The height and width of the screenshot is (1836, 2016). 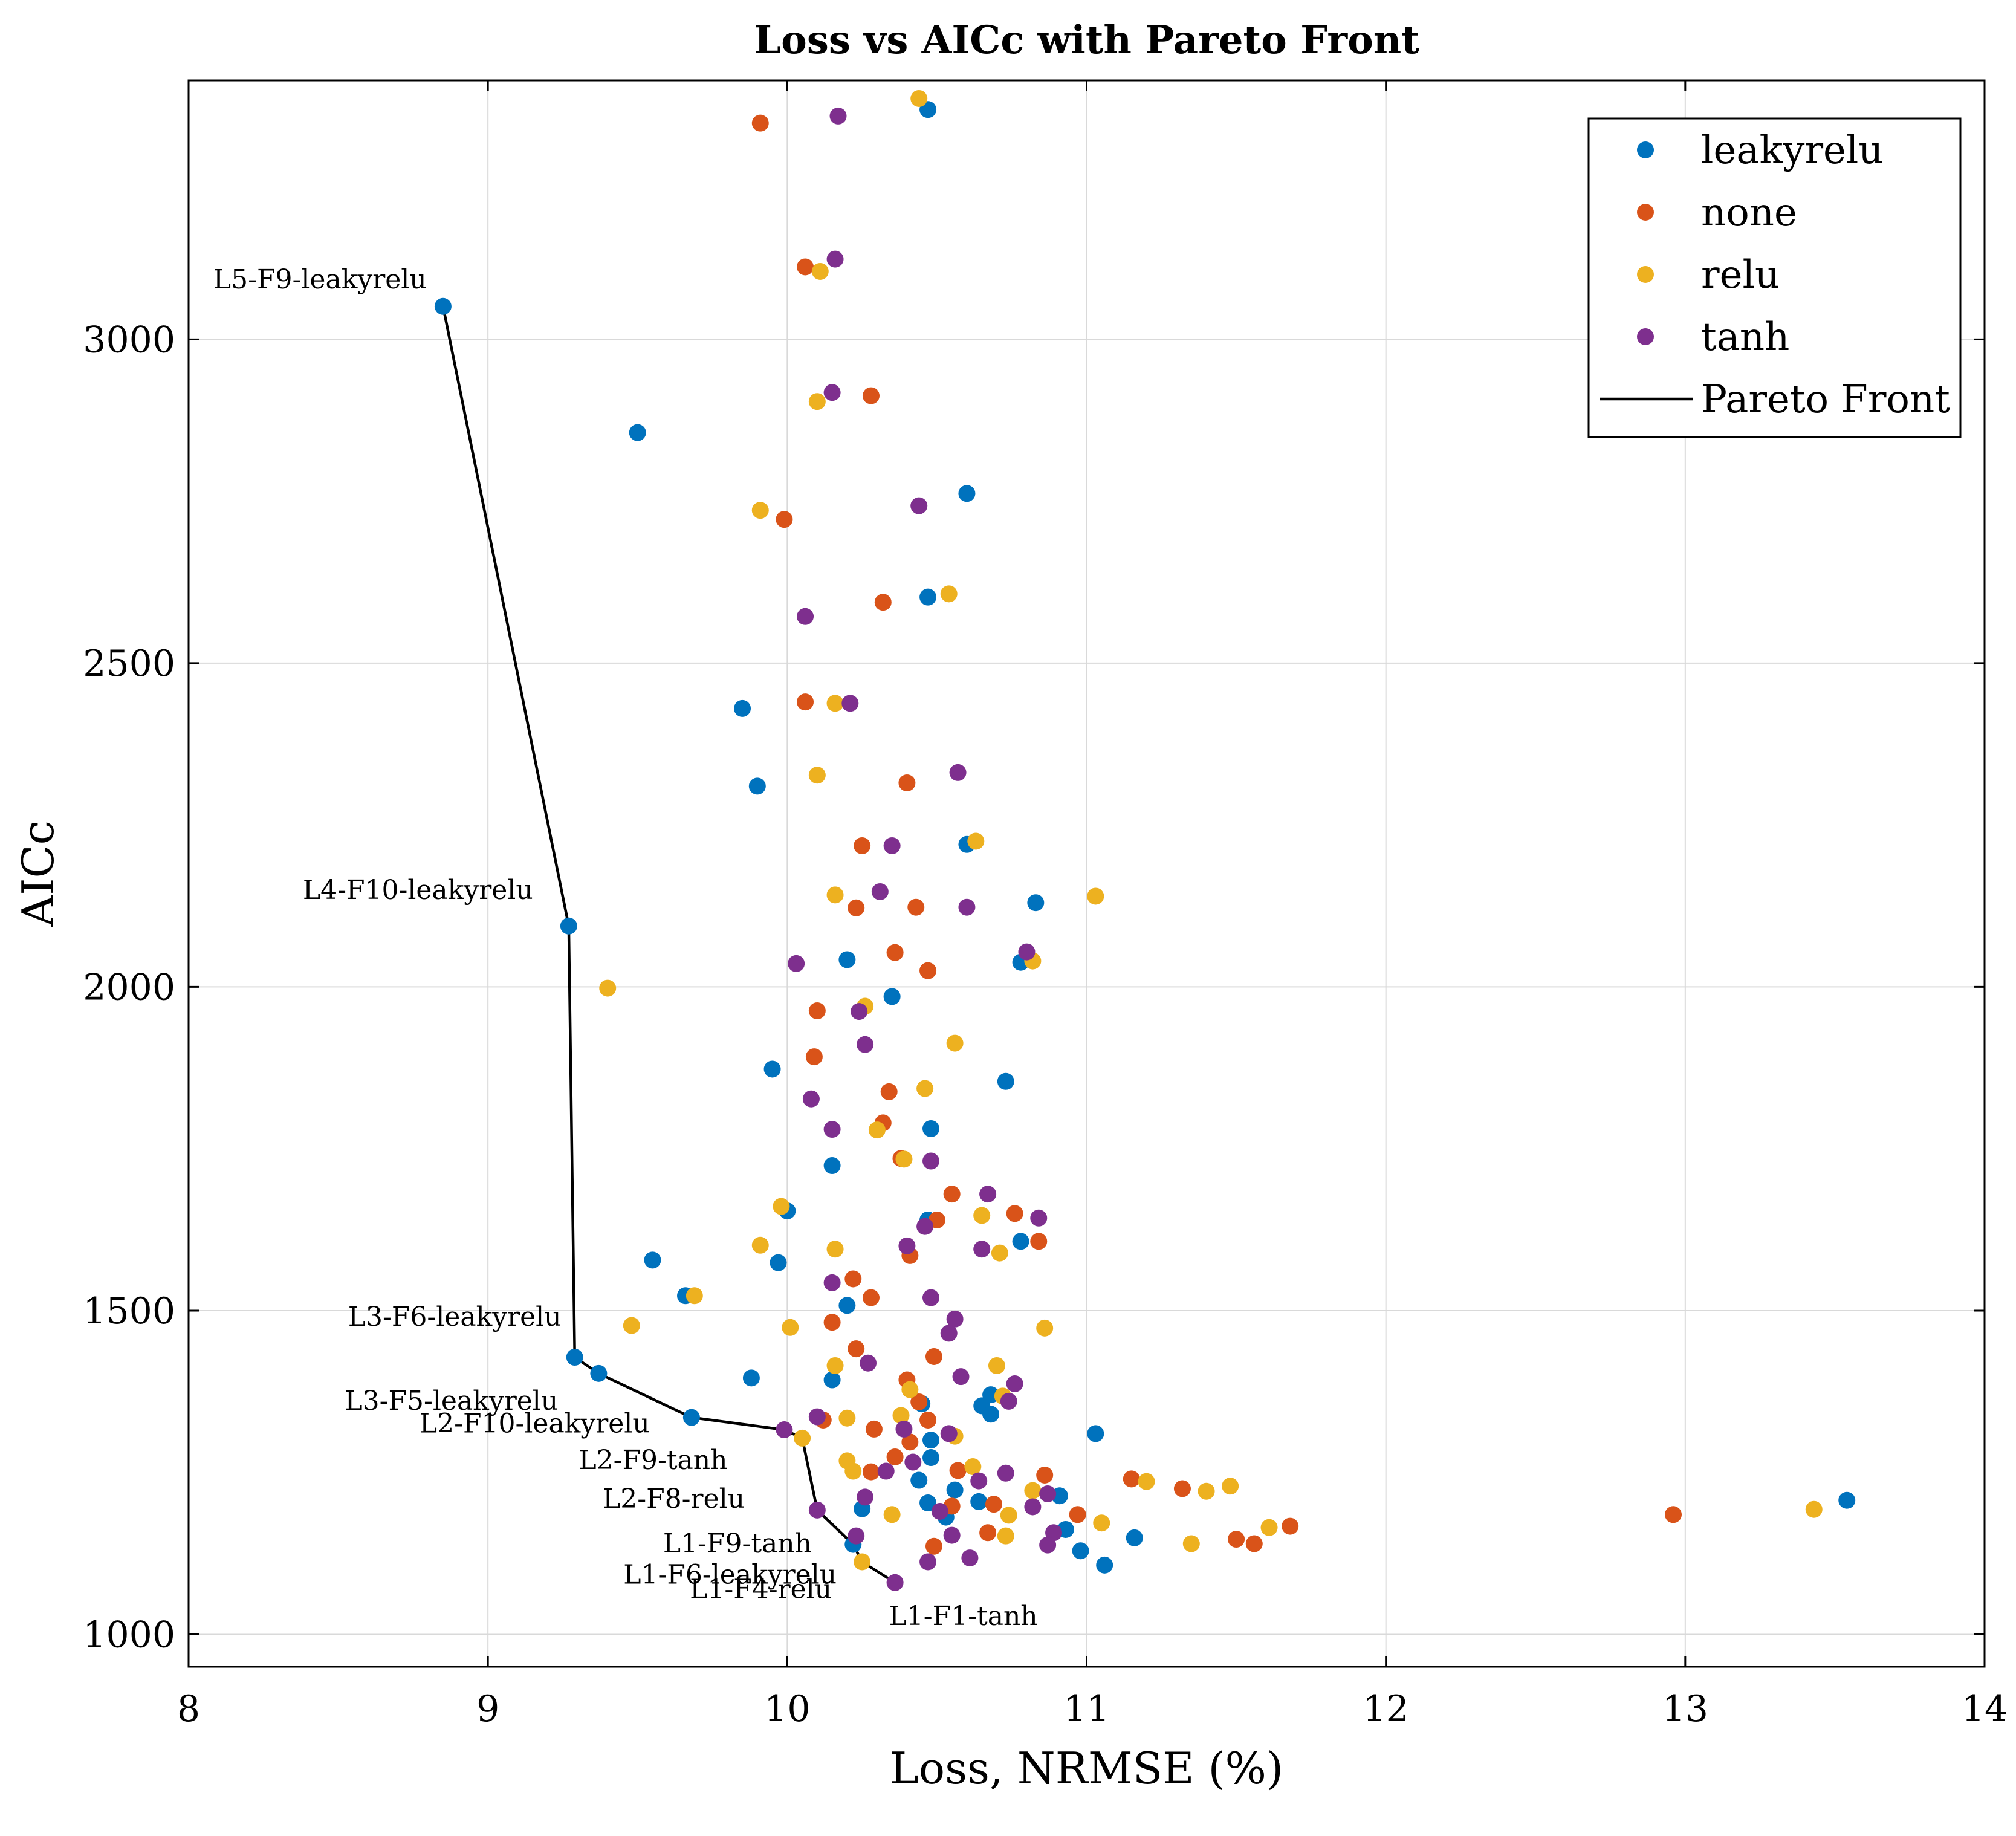 I want to click on legend-marker-leakyrelu, so click(x=1646, y=149).